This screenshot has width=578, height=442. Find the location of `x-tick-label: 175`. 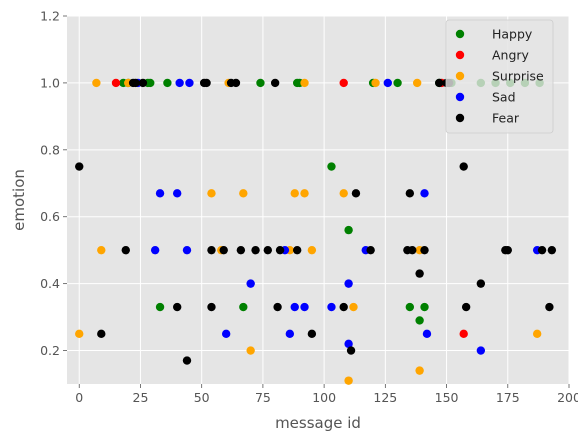

x-tick-label: 175 is located at coordinates (508, 397).